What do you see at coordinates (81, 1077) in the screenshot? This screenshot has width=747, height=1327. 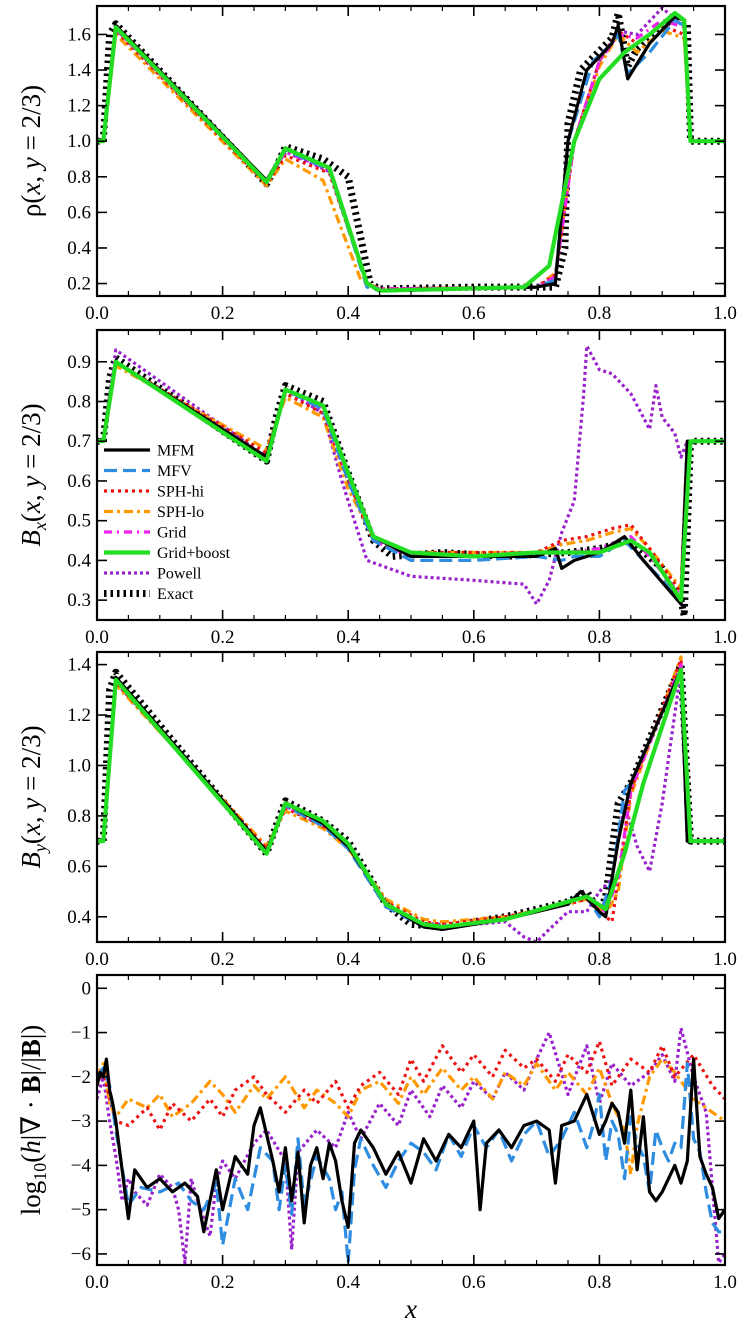 I see `y-tick-label: −2` at bounding box center [81, 1077].